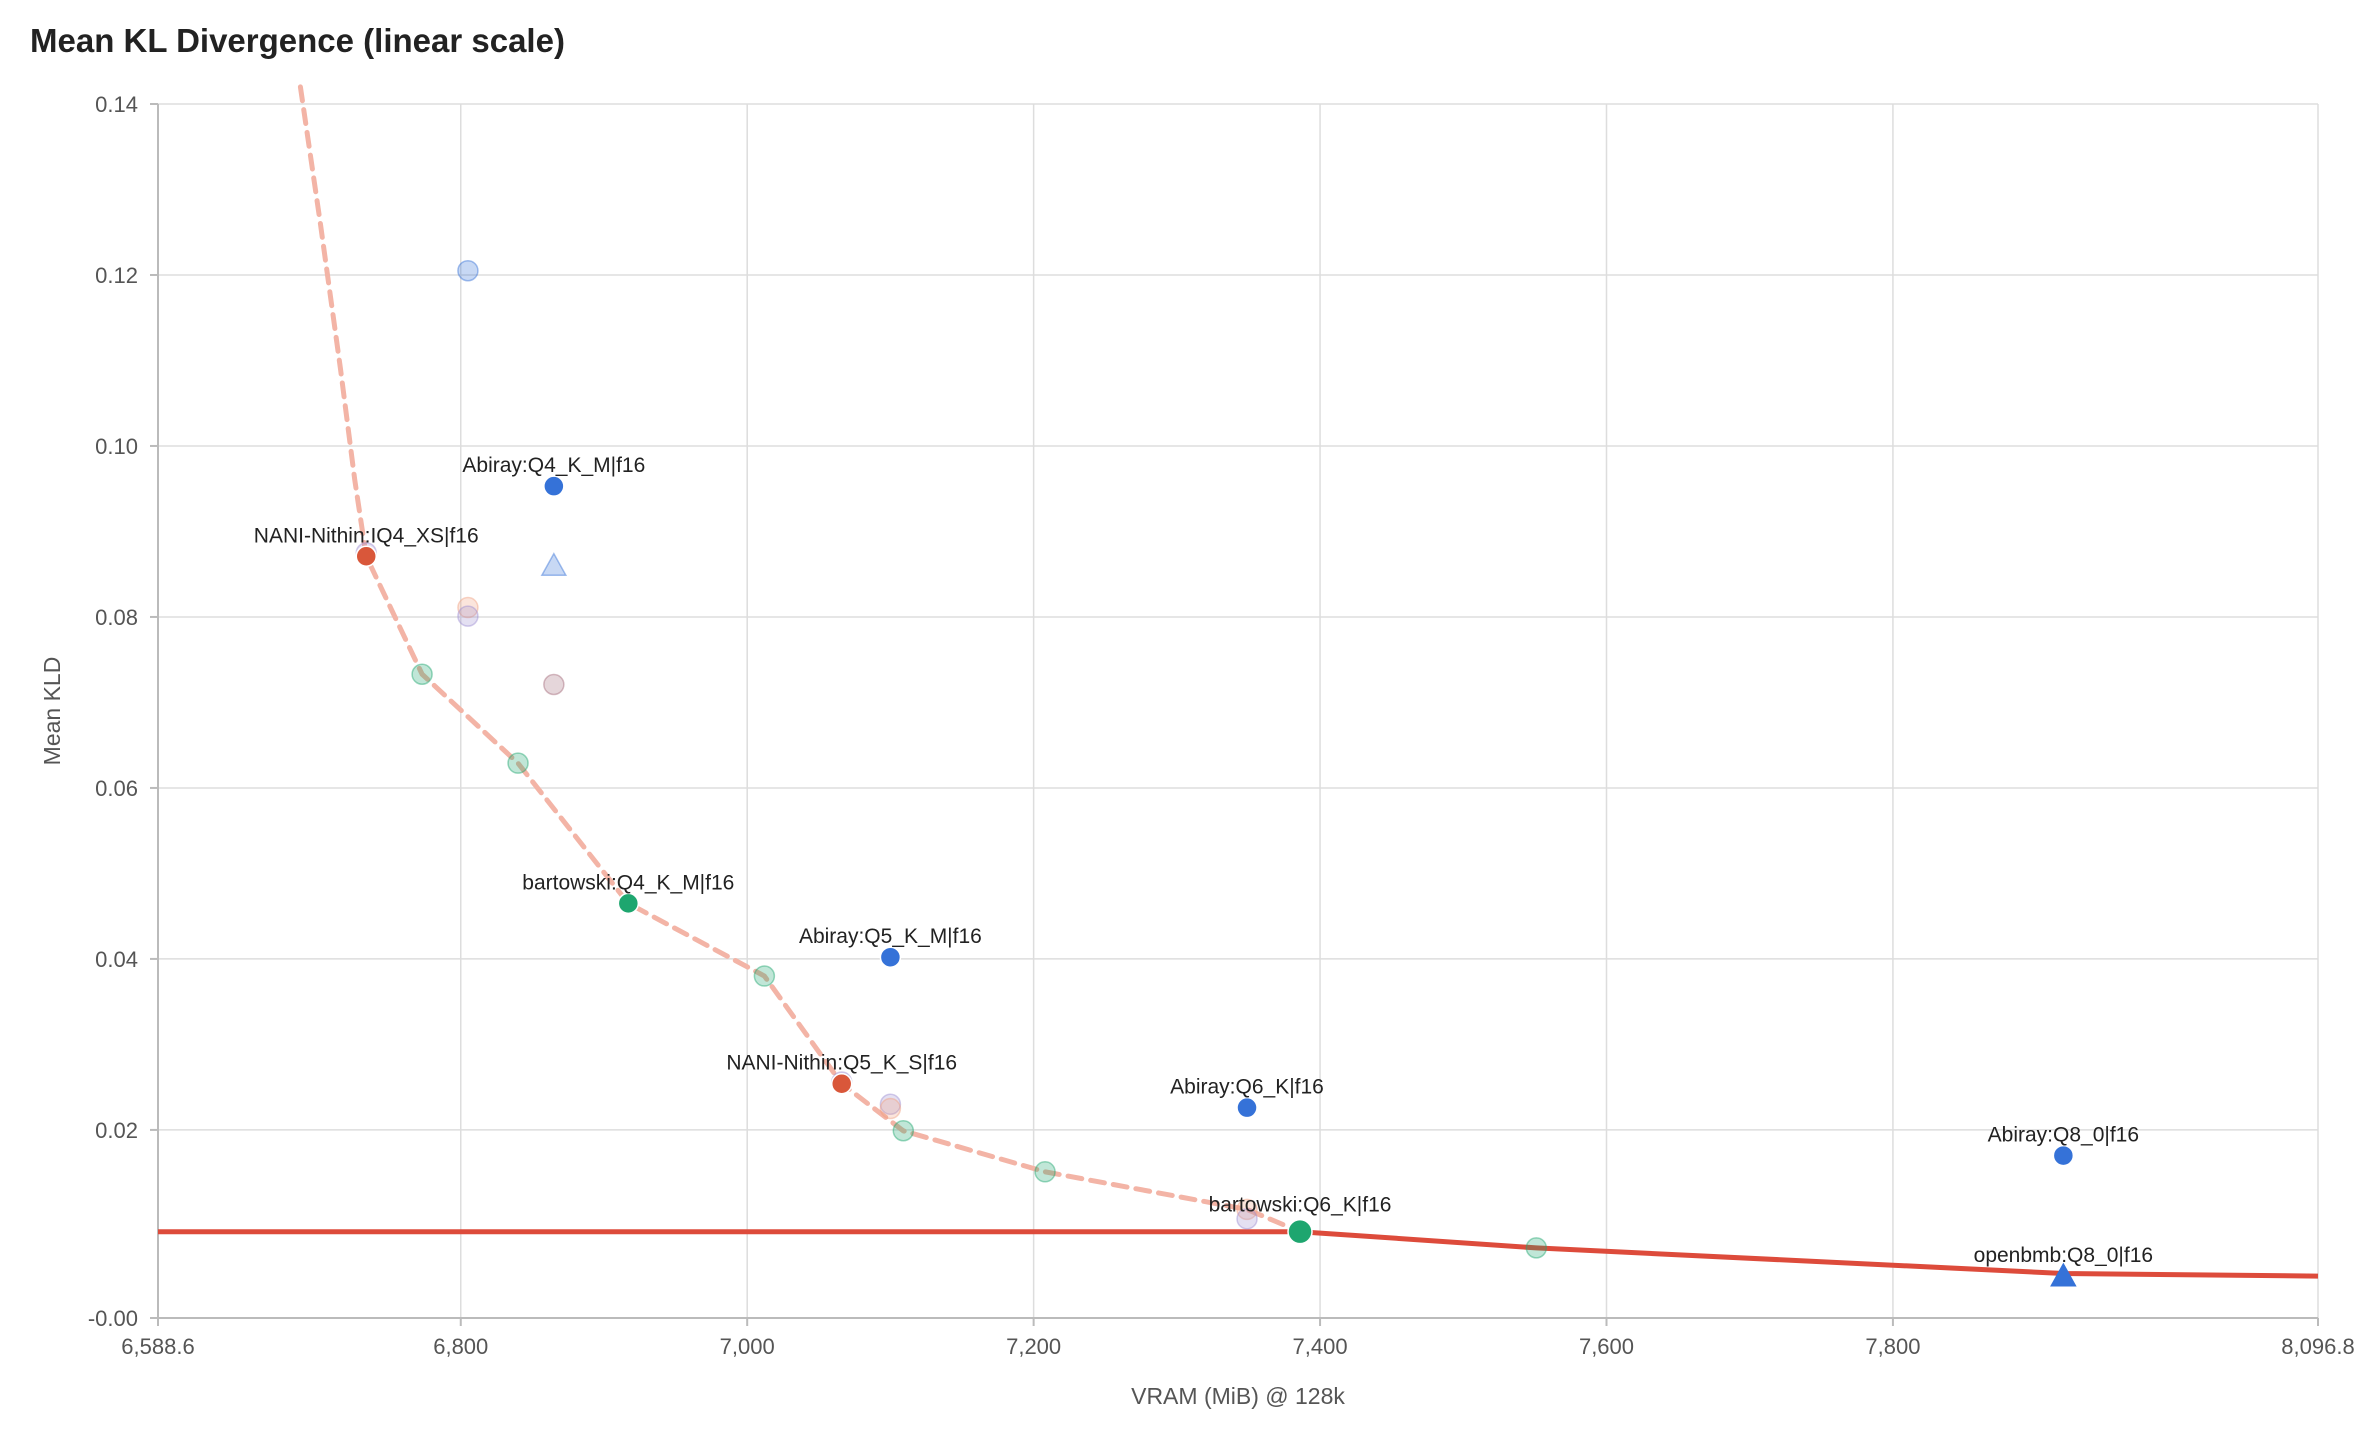 The width and height of the screenshot is (2375, 1431). Describe the element at coordinates (747, 1346) in the screenshot. I see `x-tick-label: 7,000` at that location.